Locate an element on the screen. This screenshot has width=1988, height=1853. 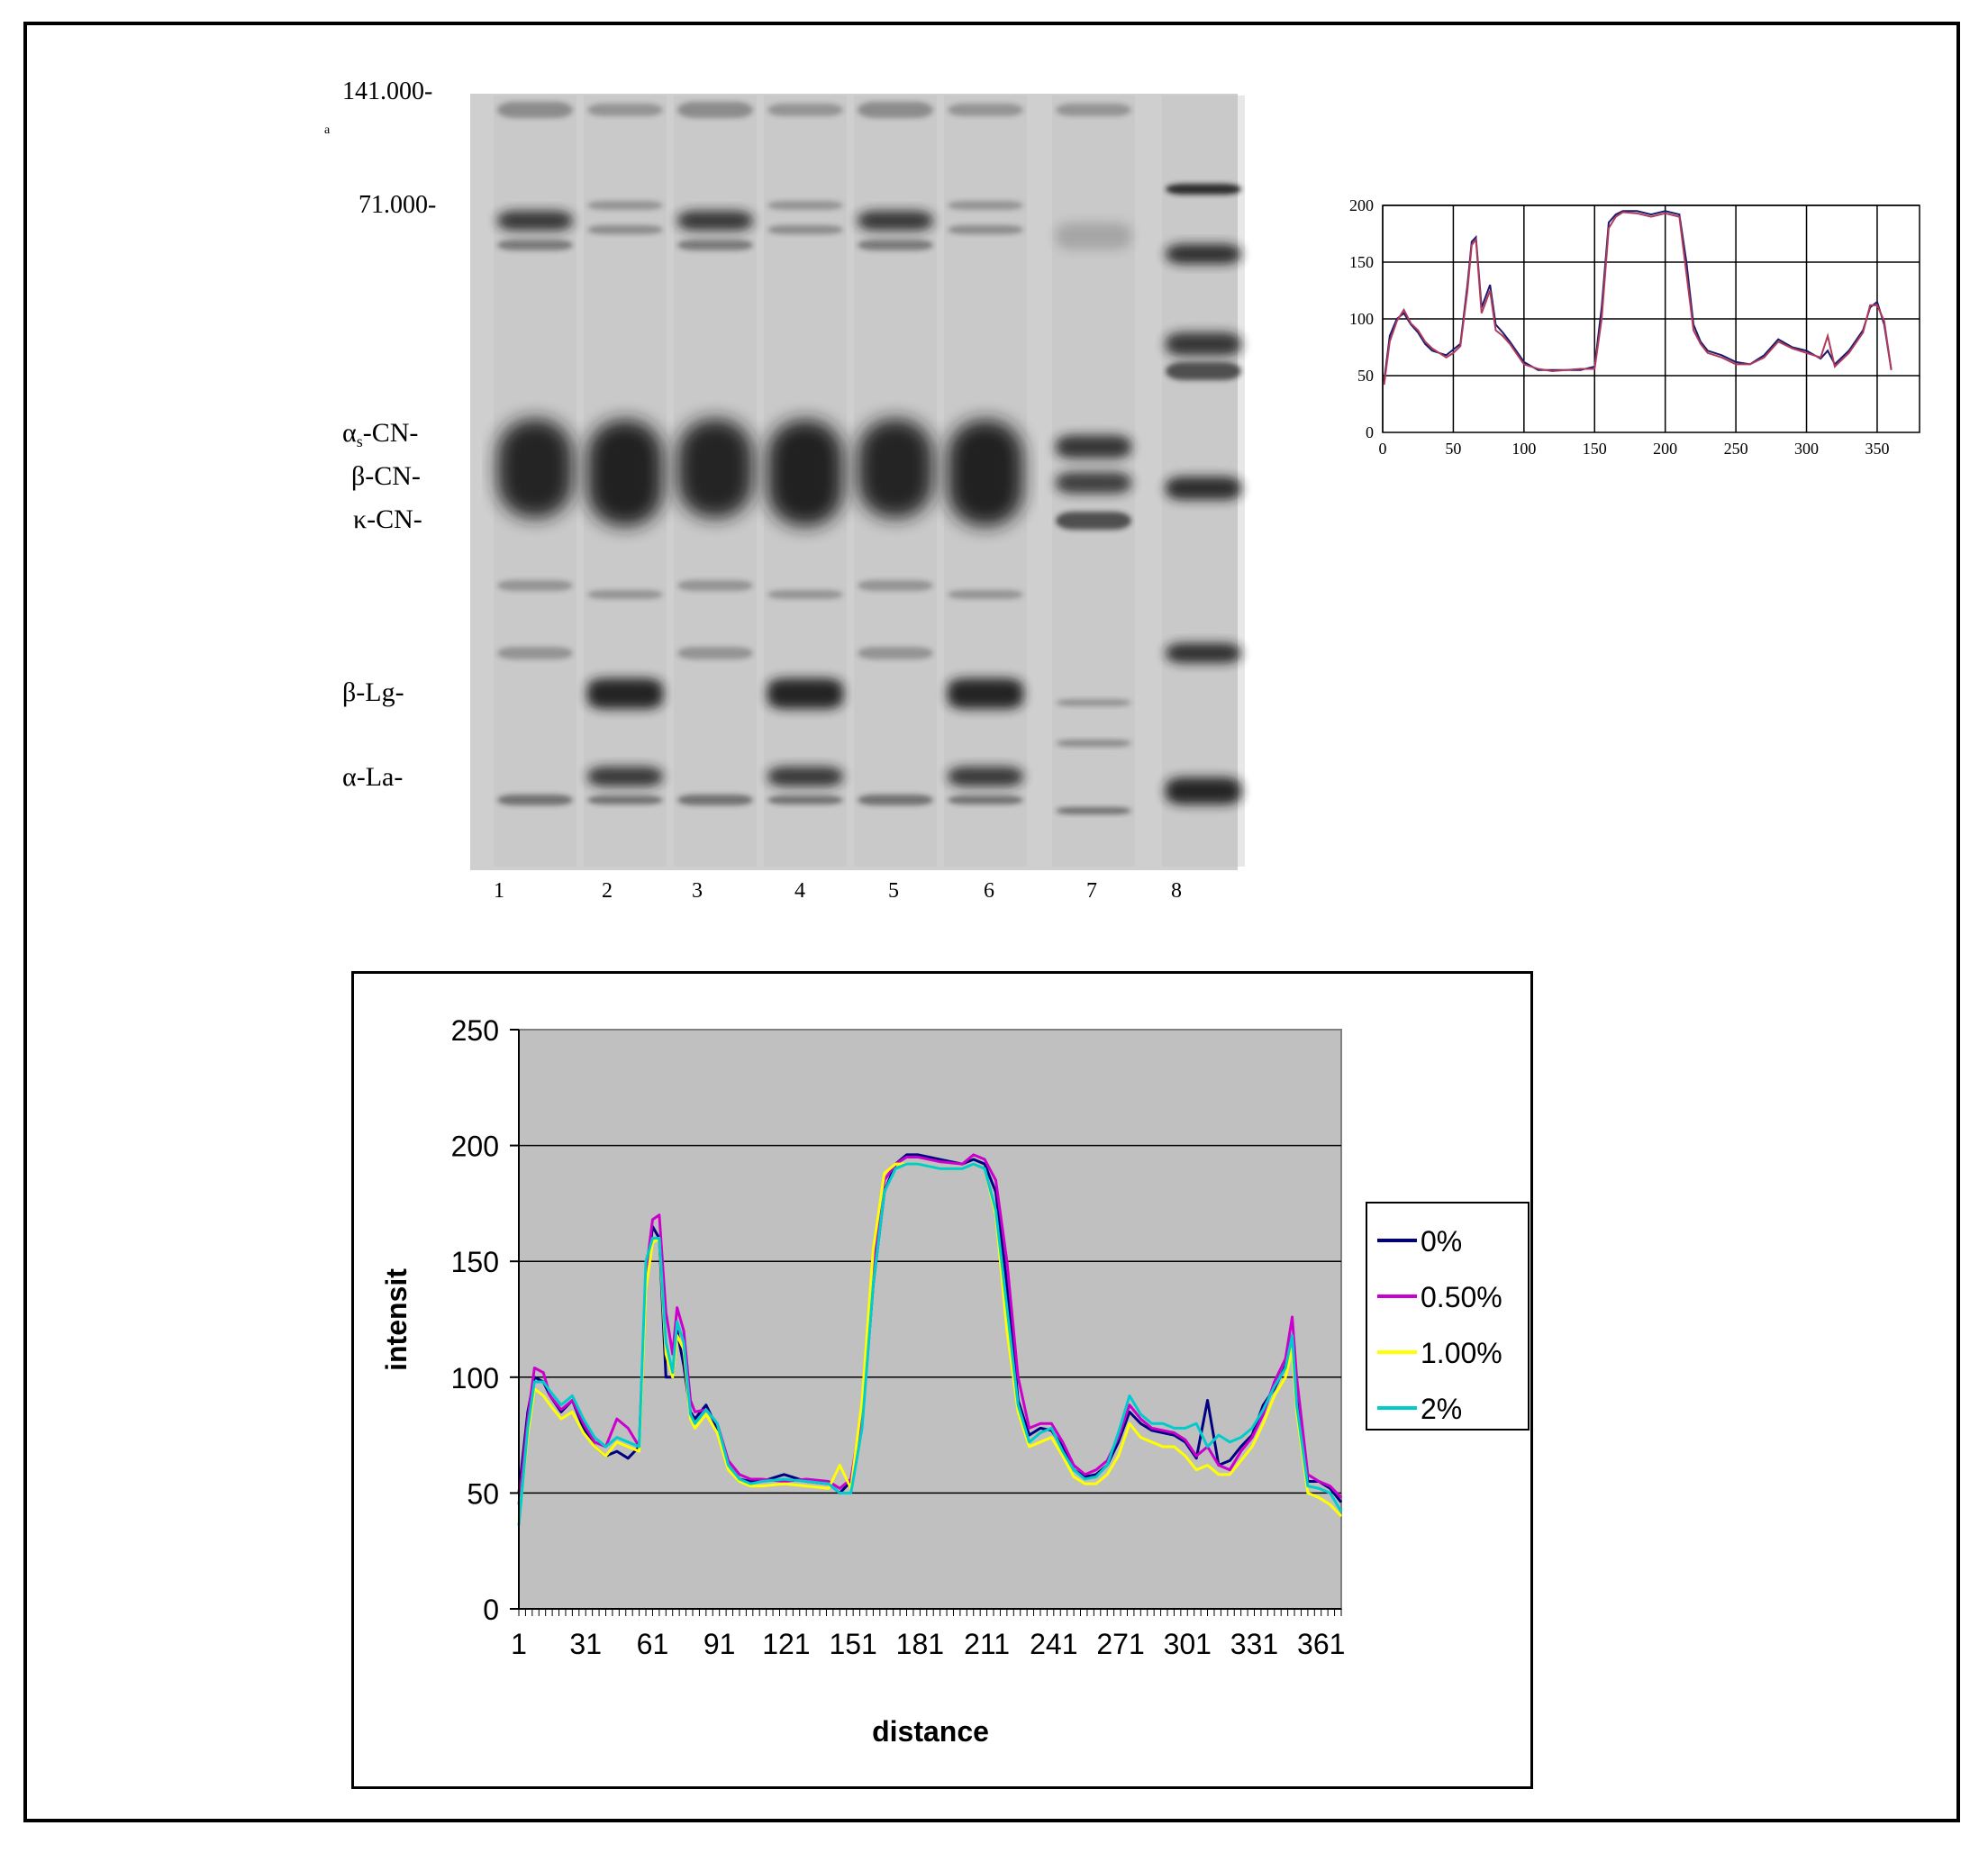
legend-label: 0% is located at coordinates (1441, 1241).